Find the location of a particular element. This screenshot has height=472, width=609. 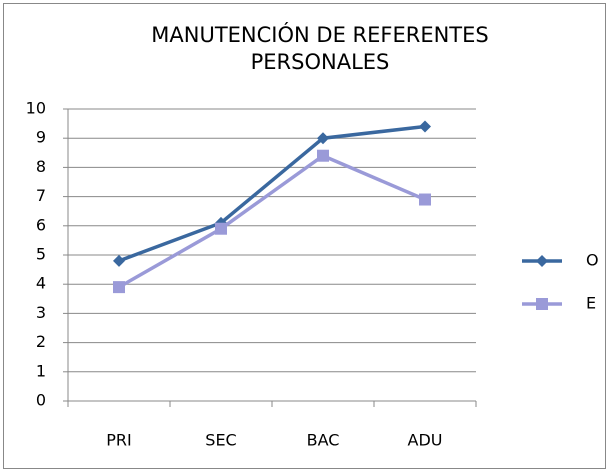

y-tick-label: 10 is located at coordinates (36, 108).